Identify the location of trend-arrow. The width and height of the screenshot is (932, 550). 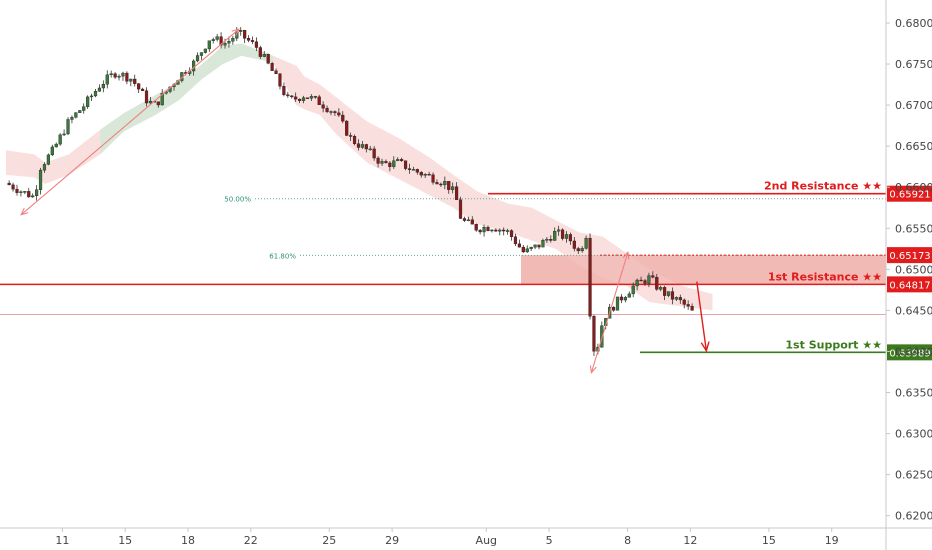
(610, 312).